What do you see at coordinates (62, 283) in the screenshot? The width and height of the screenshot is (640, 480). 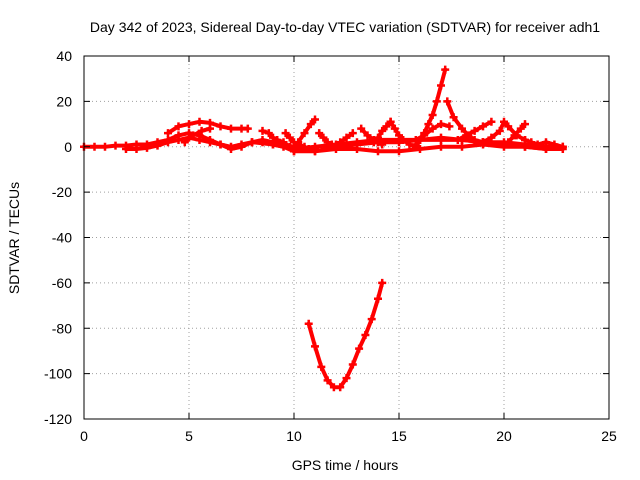 I see `y-tick-label: -60` at bounding box center [62, 283].